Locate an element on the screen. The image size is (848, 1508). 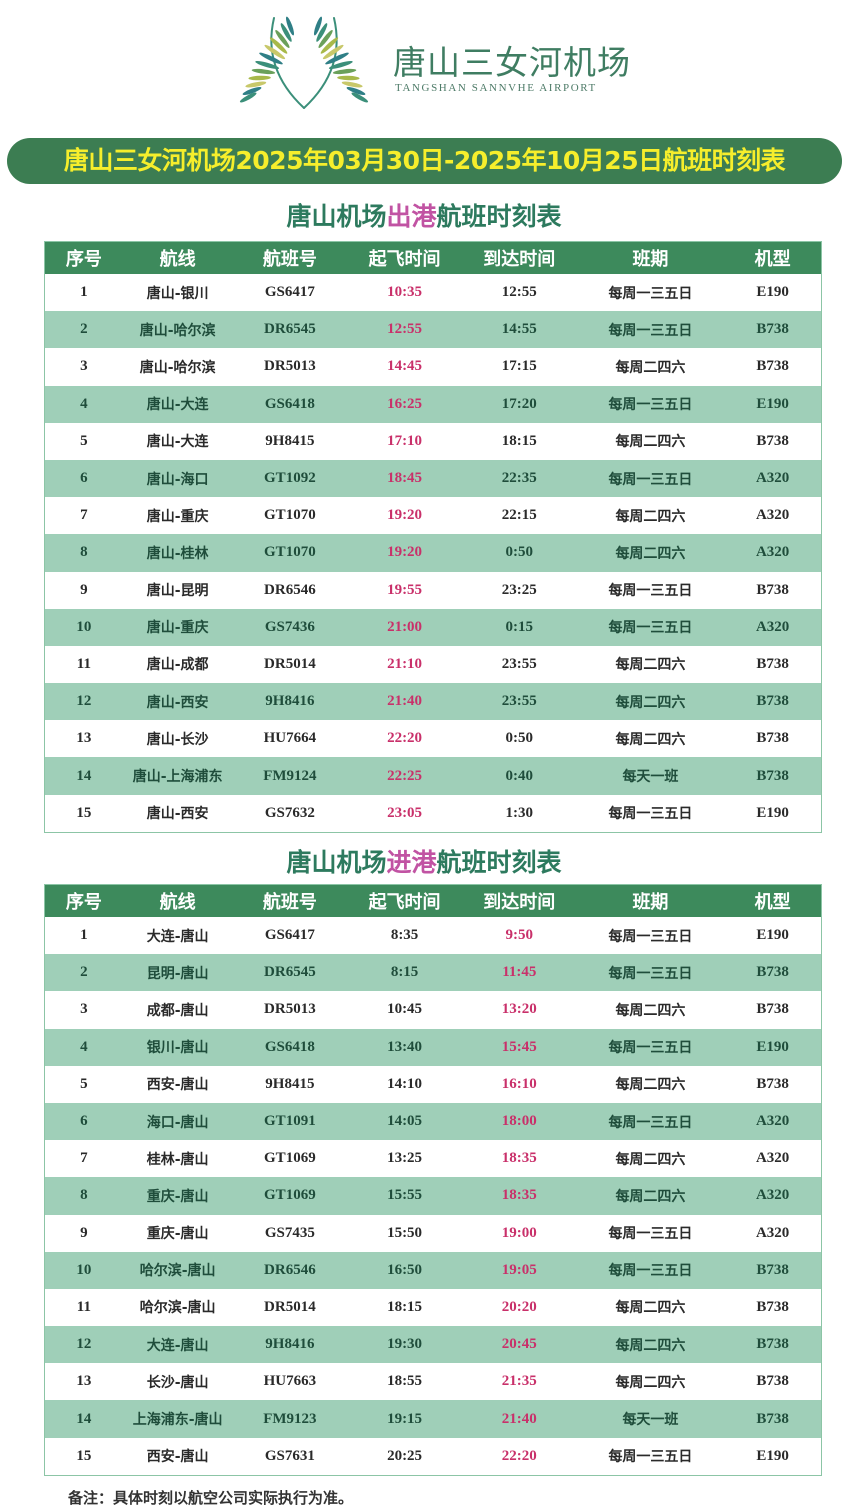
table-cell: GT1069 is located at coordinates (290, 1195).